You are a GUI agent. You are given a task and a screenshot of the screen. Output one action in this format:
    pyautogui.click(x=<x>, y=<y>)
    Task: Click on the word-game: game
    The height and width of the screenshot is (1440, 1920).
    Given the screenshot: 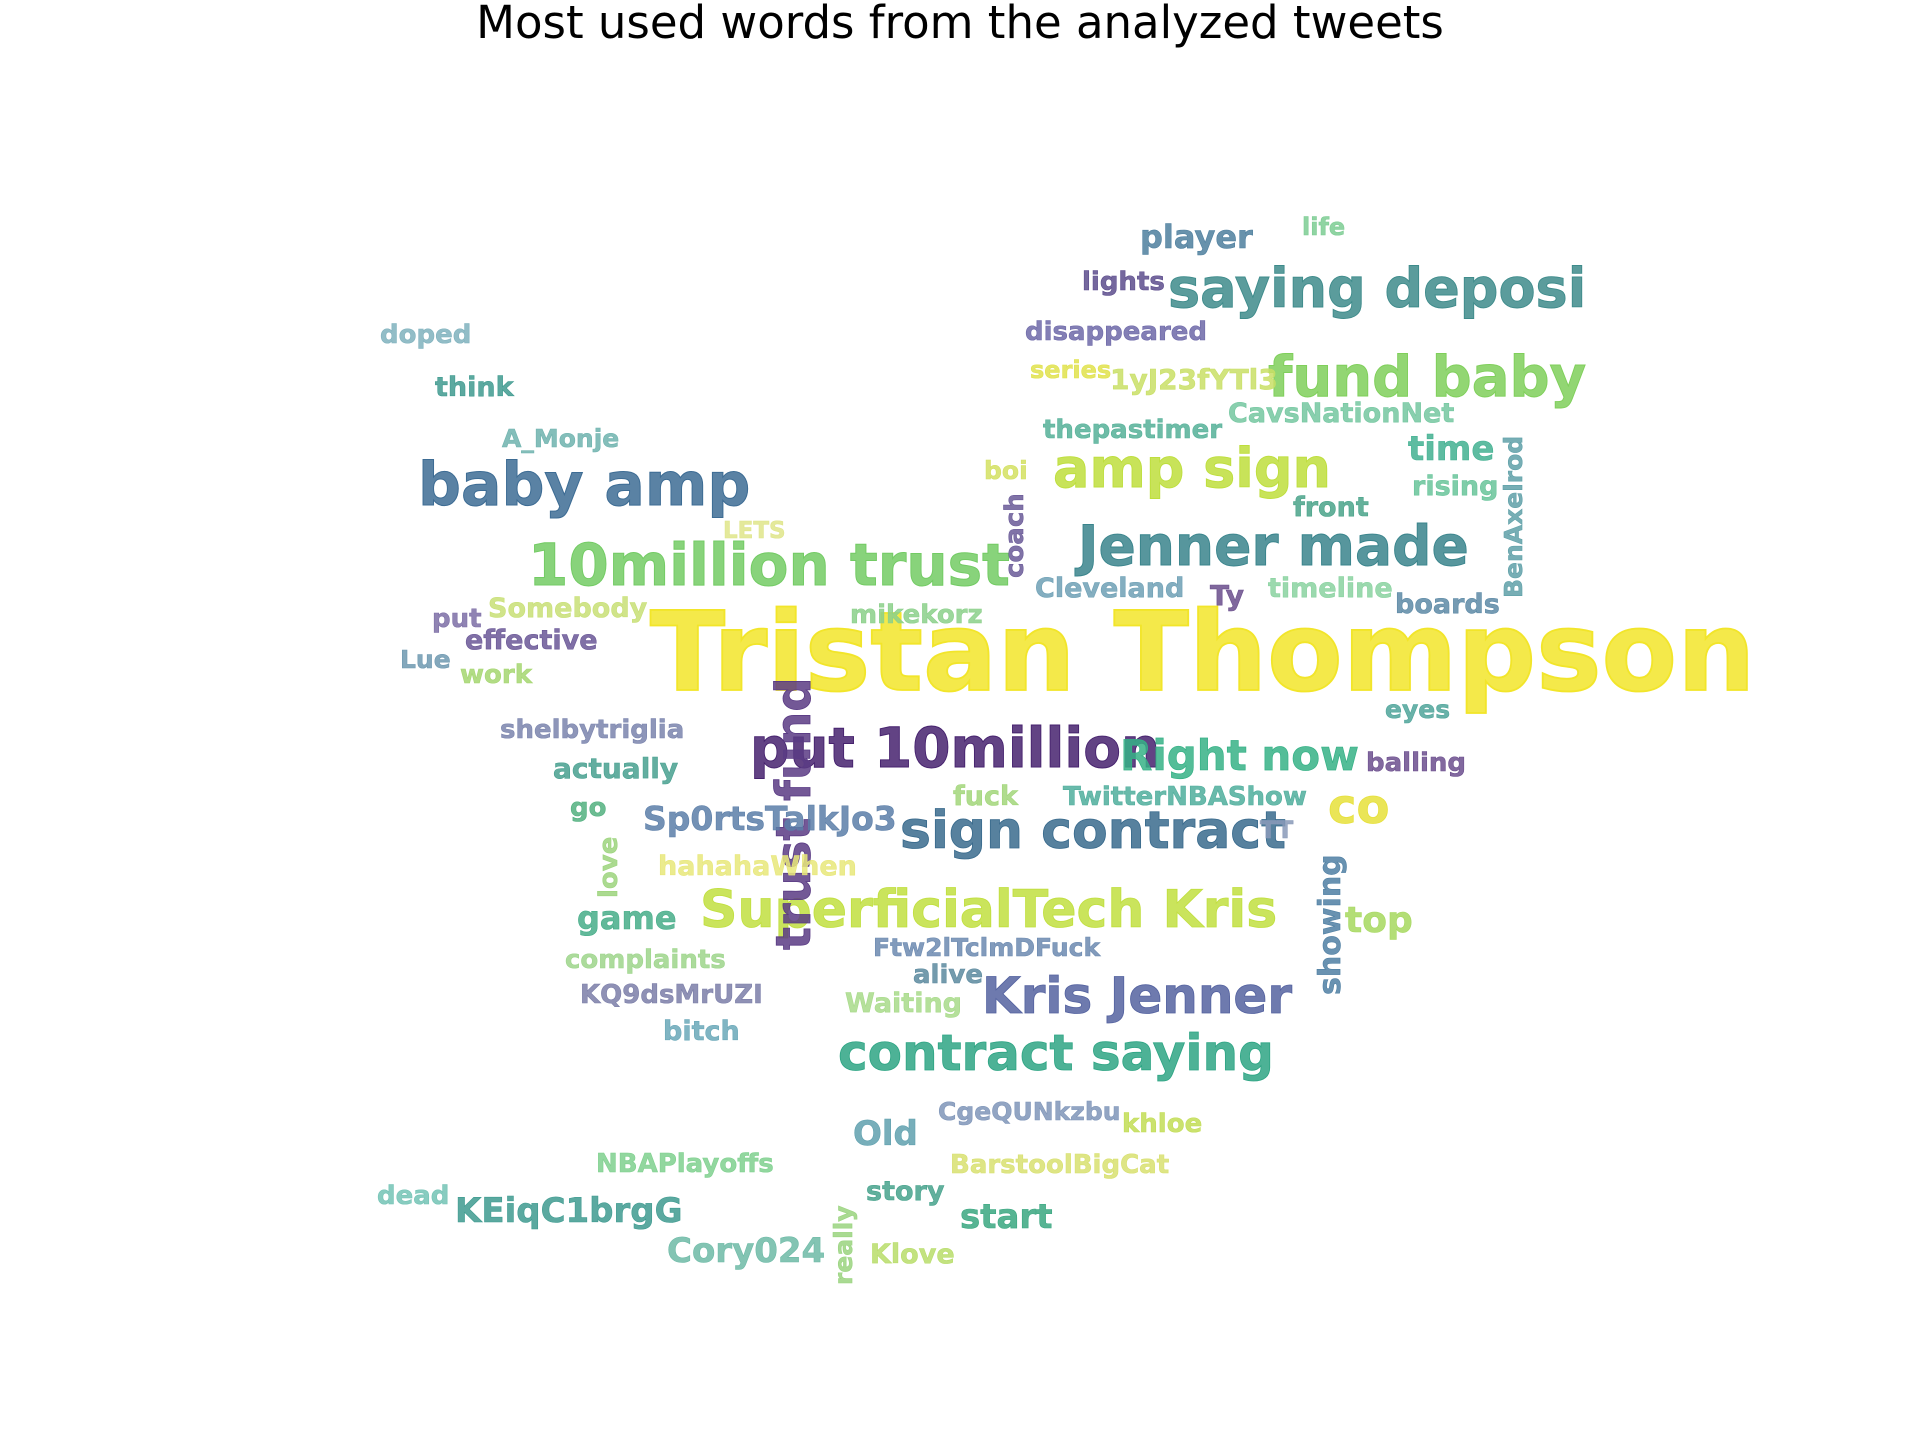 What is the action you would take?
    pyautogui.click(x=627, y=918)
    